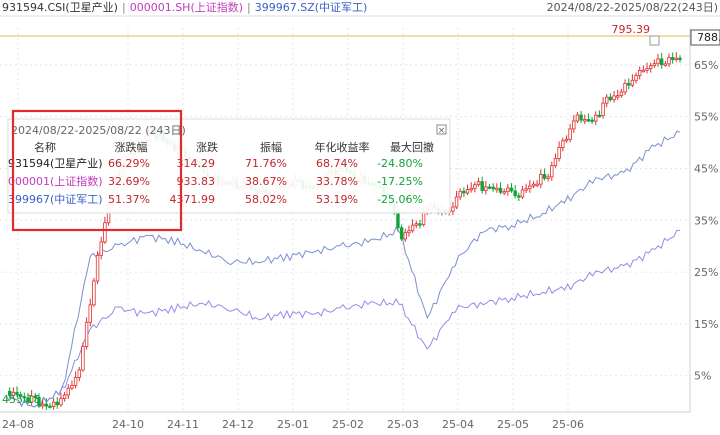 The width and height of the screenshot is (720, 435). Describe the element at coordinates (229, 166) in the screenshot. I see `stats-panel` at that location.